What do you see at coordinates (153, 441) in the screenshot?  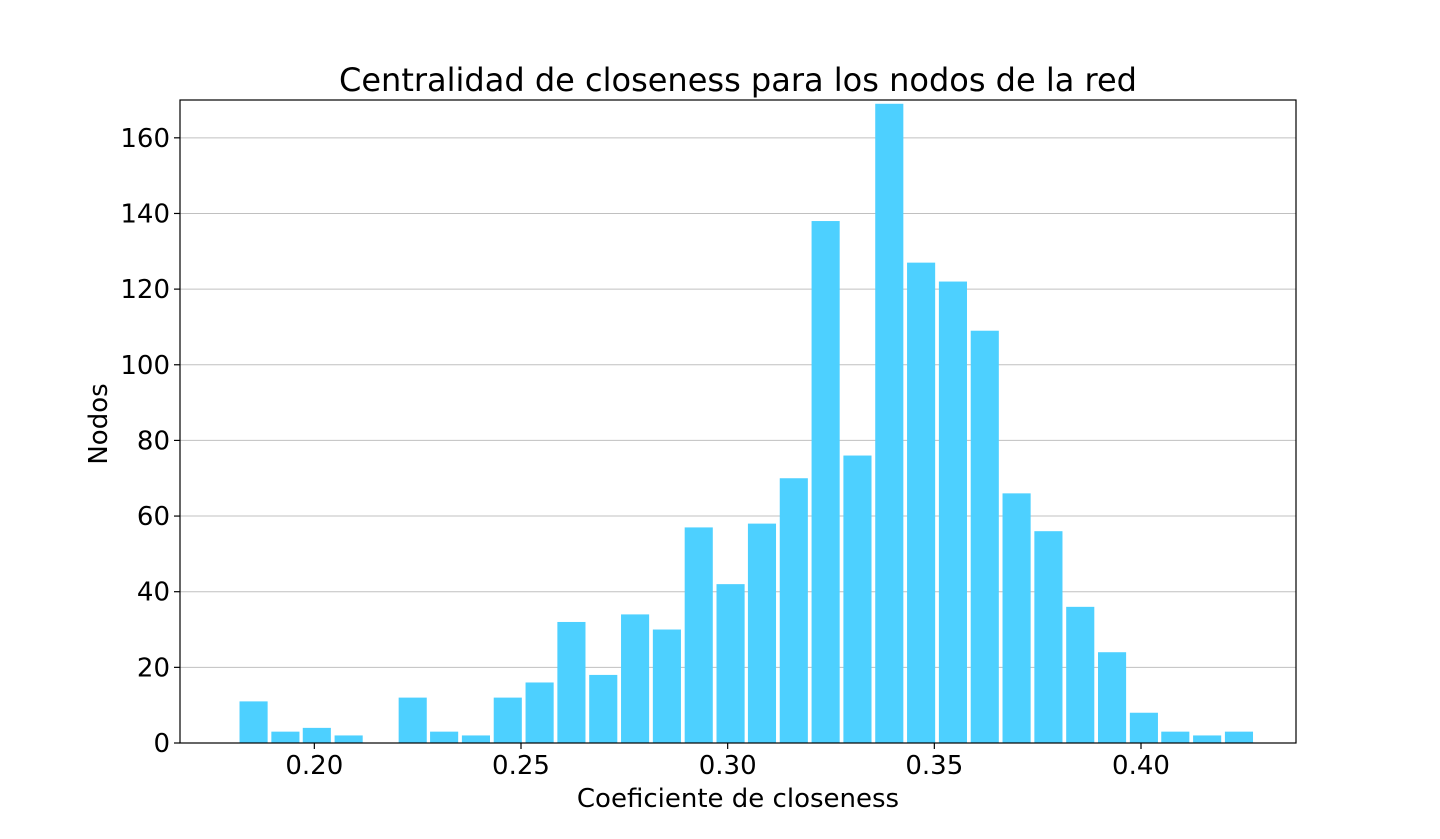 I see `y-tick-label: 80` at bounding box center [153, 441].